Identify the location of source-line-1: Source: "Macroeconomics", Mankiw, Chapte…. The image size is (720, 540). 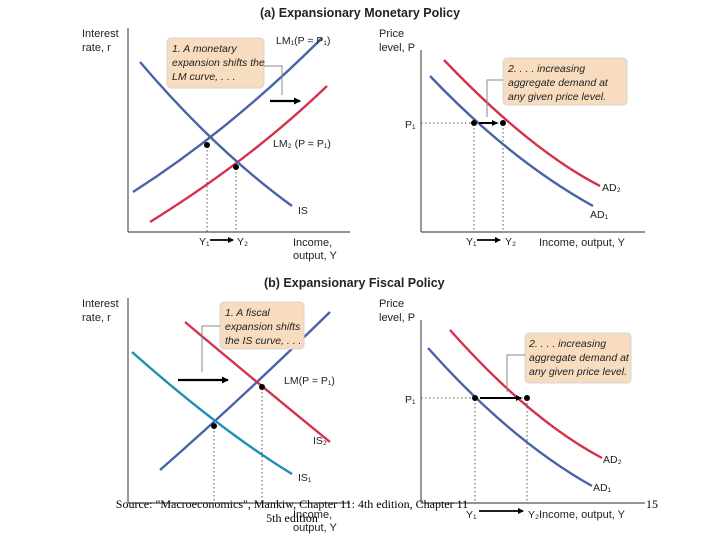
(292, 504).